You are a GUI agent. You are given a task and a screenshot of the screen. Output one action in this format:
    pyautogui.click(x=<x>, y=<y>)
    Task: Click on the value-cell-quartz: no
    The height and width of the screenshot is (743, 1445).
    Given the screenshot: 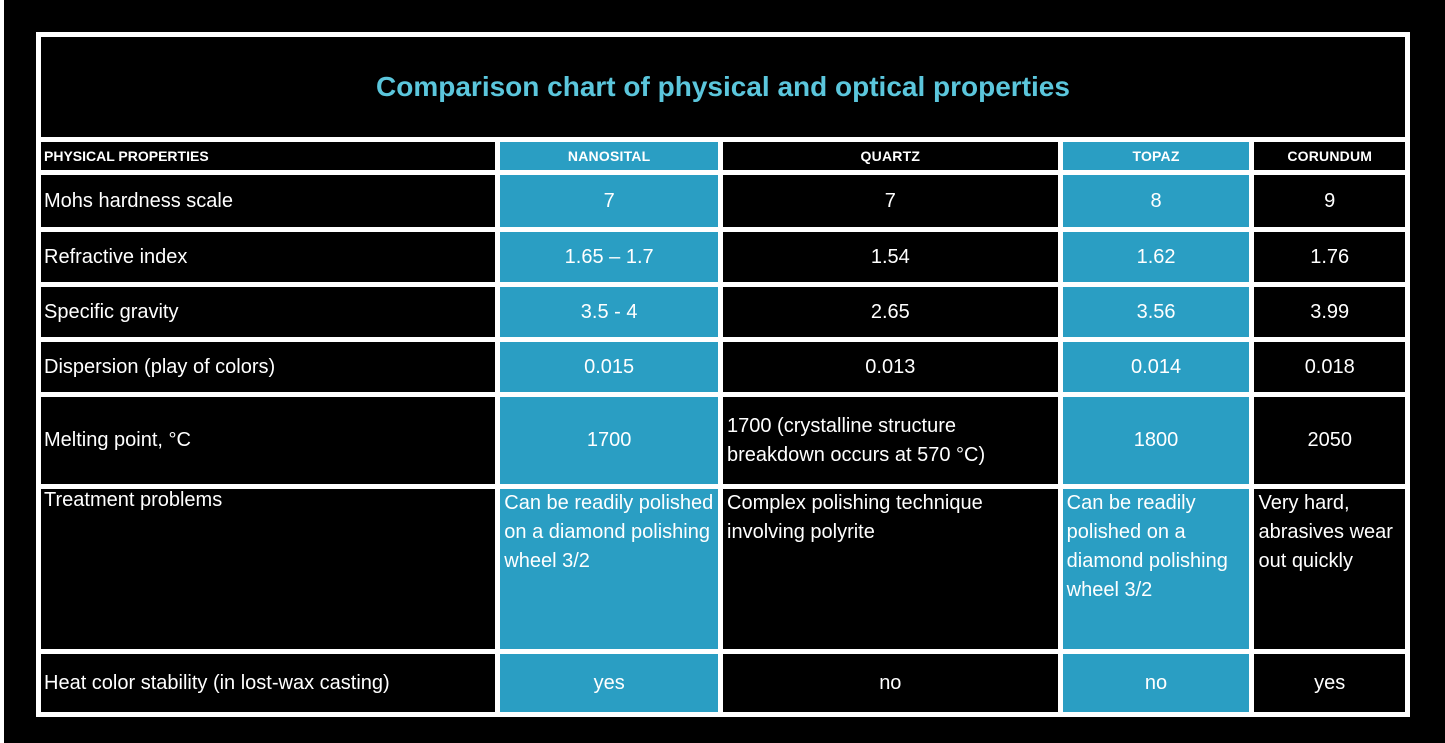 What is the action you would take?
    pyautogui.click(x=890, y=683)
    